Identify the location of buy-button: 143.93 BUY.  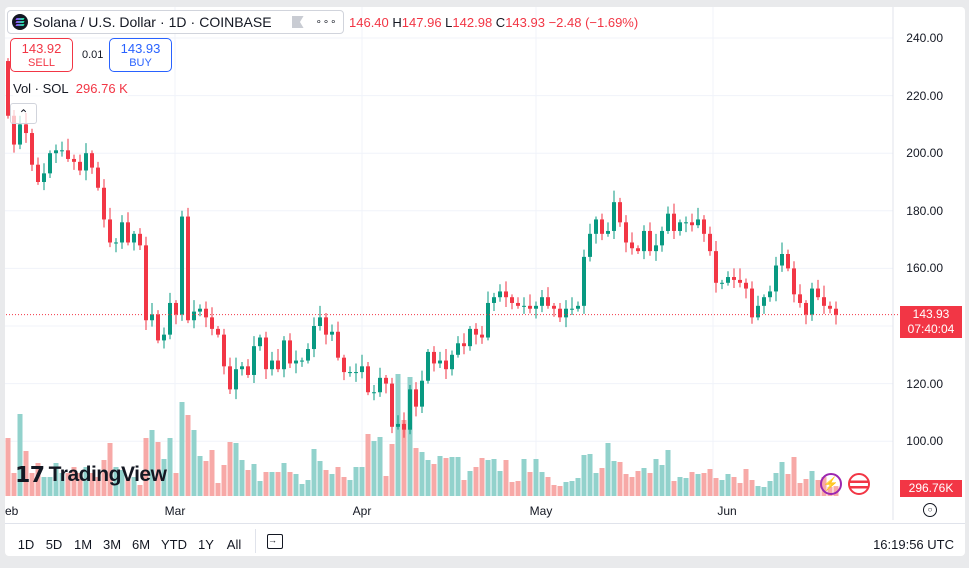
(140, 55).